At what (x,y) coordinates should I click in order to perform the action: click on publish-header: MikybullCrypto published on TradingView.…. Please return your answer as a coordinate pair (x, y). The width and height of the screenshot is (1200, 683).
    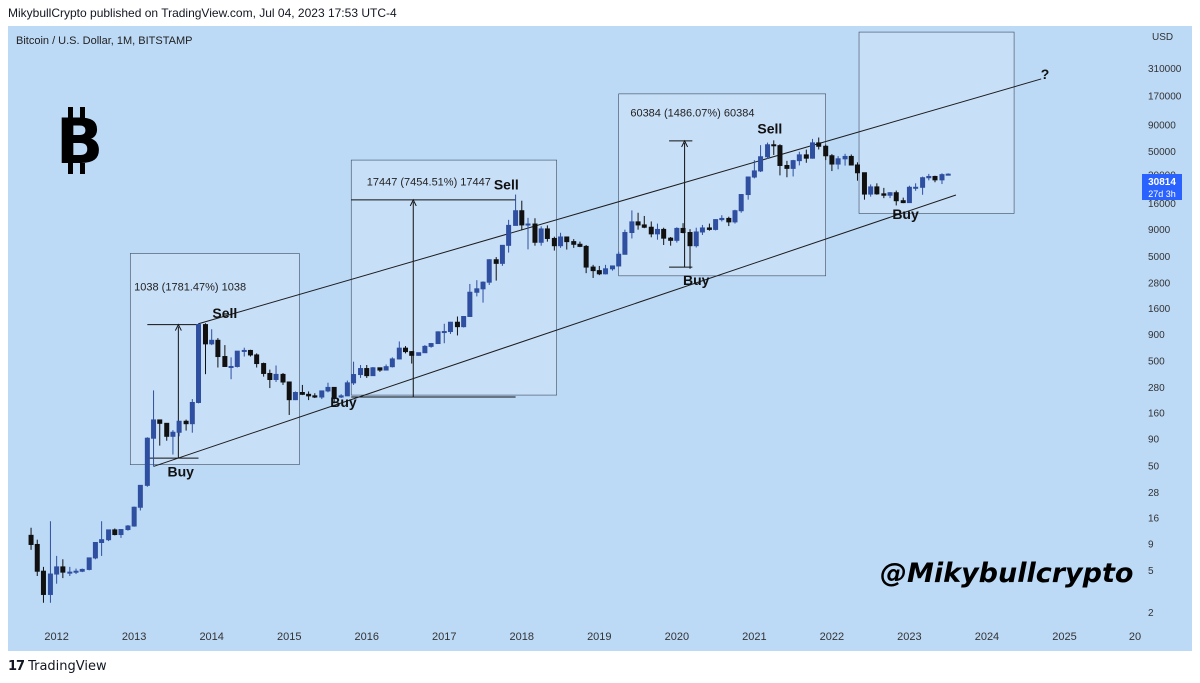
    Looking at the image, I should click on (600, 13).